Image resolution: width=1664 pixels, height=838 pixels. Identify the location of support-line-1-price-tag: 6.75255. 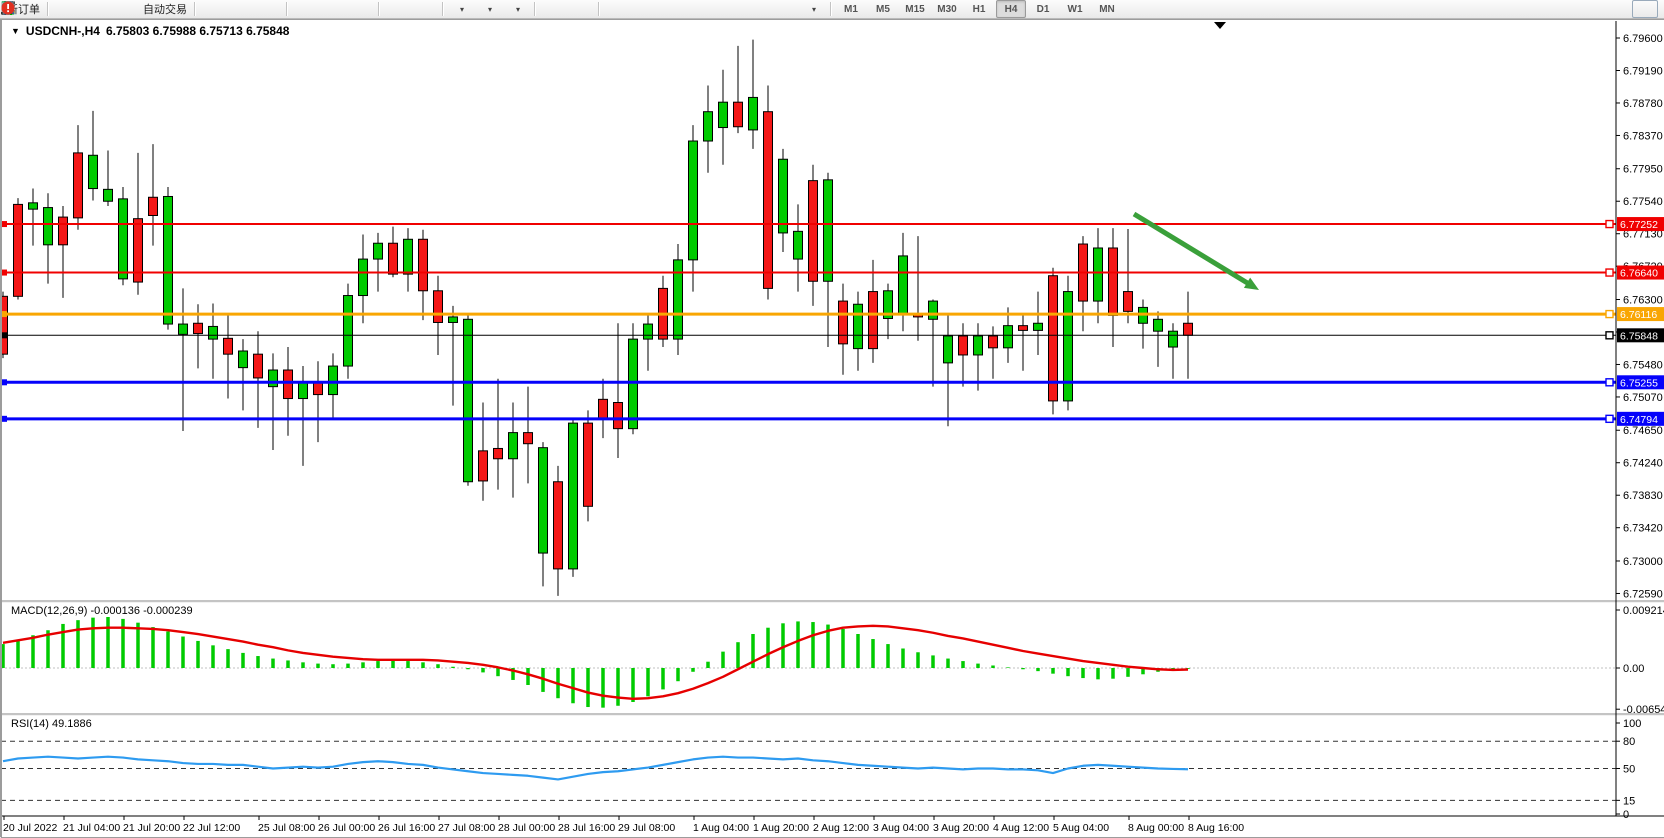
(1640, 382).